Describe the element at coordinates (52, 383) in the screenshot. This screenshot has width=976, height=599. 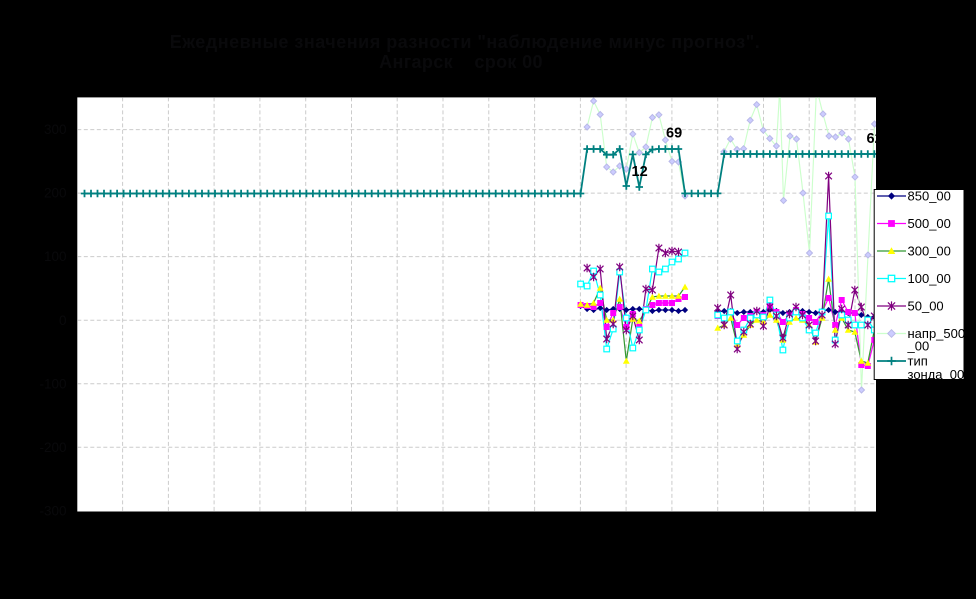
I see `svg-text: -100` at that location.